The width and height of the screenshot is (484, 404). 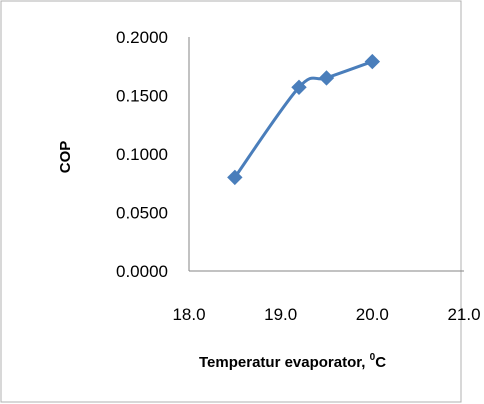 What do you see at coordinates (373, 357) in the screenshot?
I see `x-axis-title-sup: 0` at bounding box center [373, 357].